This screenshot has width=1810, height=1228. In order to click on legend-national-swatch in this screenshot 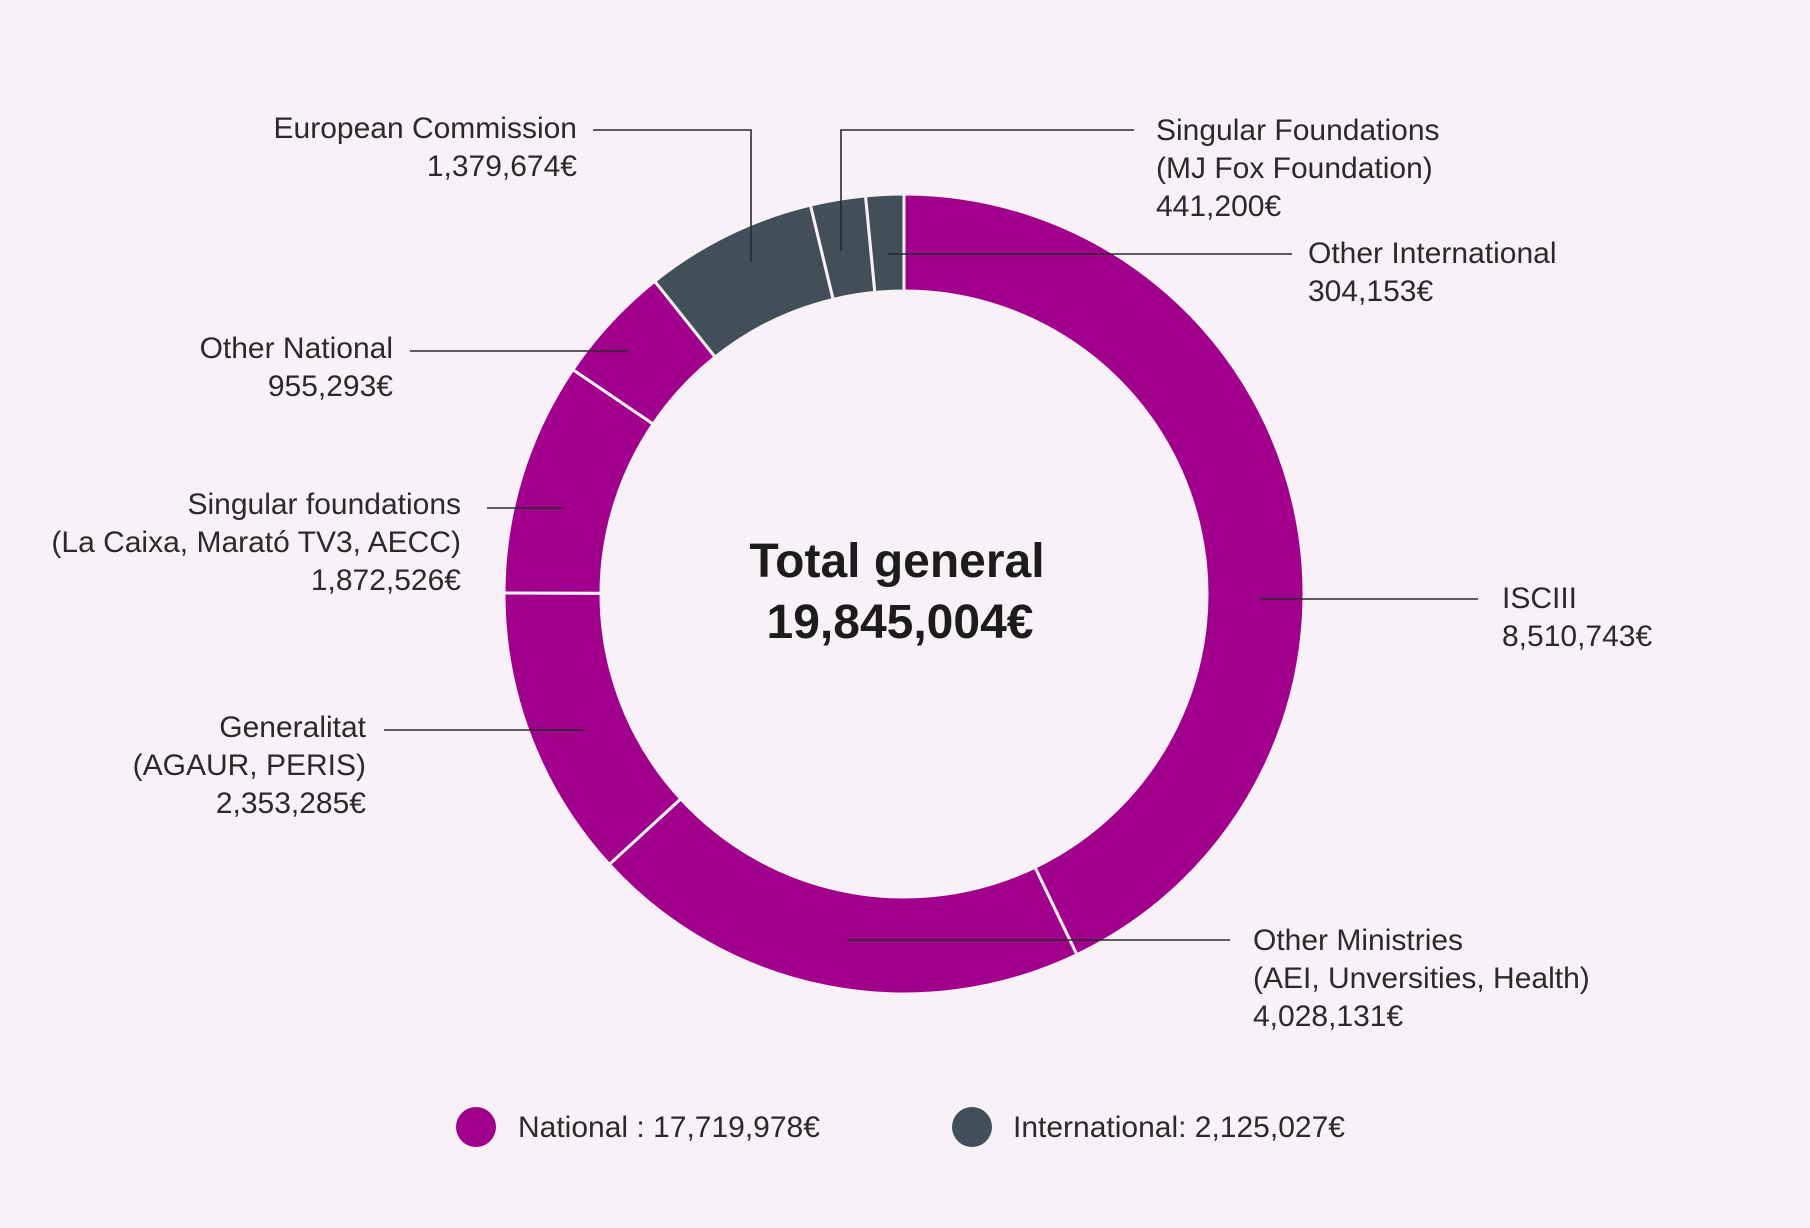, I will do `click(476, 1127)`.